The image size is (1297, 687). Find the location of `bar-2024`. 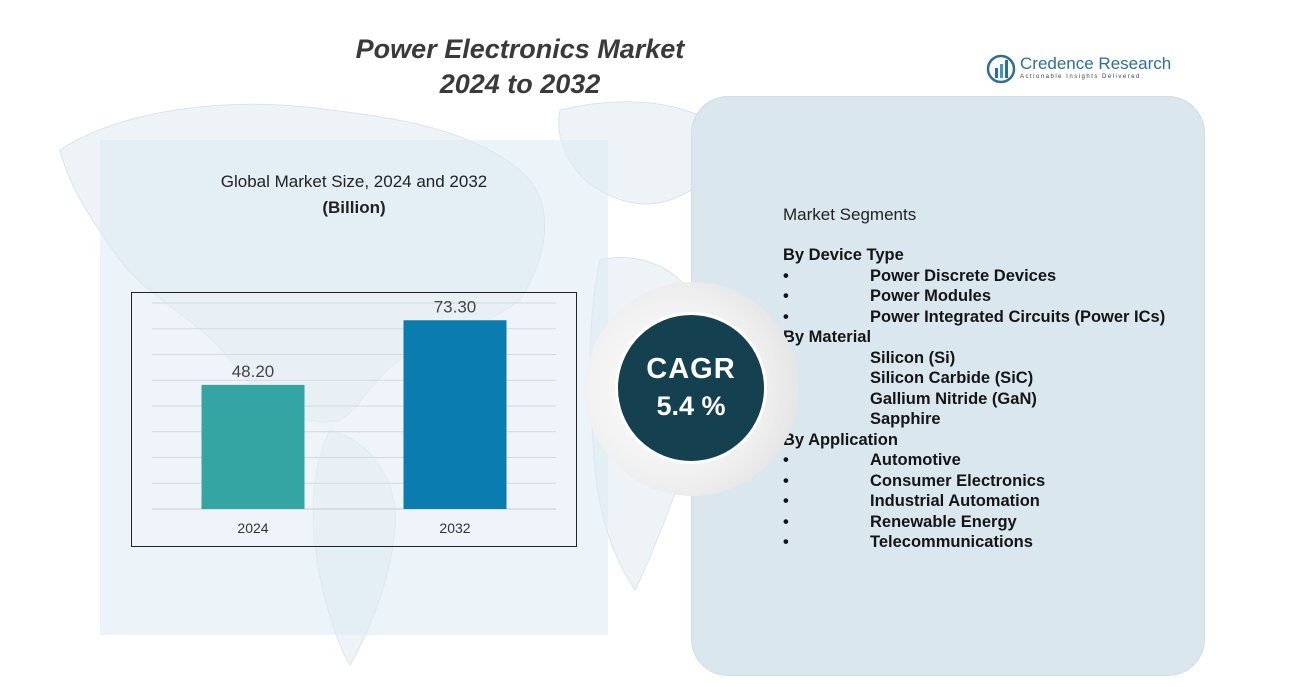

bar-2024 is located at coordinates (253, 446).